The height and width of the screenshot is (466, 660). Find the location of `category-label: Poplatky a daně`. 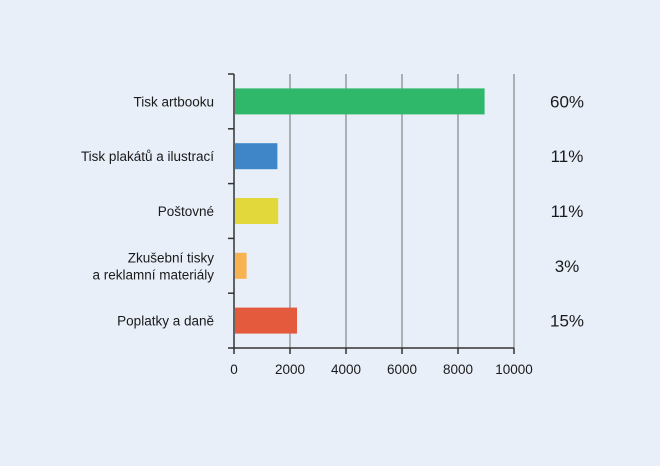

category-label: Poplatky a daně is located at coordinates (165, 321).